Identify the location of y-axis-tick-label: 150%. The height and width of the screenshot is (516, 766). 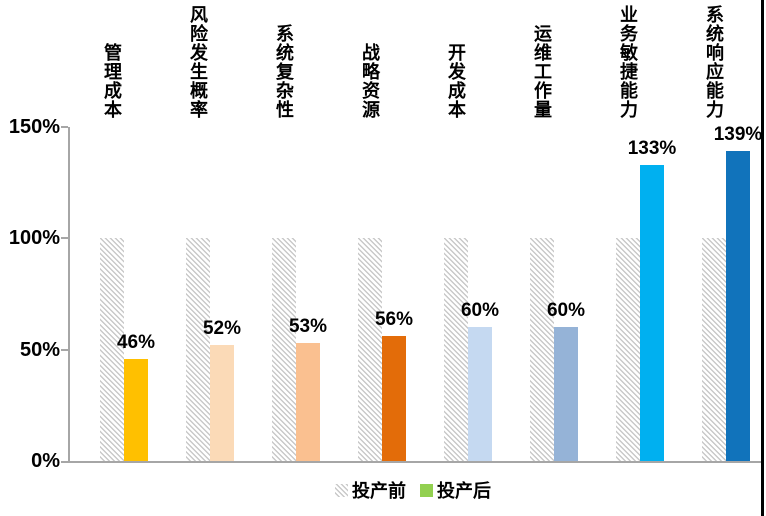
(34, 127).